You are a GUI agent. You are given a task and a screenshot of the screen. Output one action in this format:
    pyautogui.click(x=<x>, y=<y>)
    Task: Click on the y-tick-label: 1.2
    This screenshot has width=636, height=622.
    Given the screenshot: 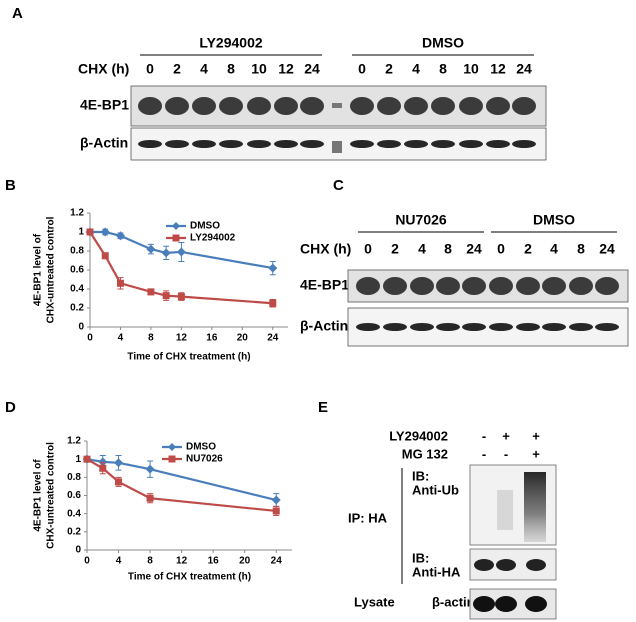 What is the action you would take?
    pyautogui.click(x=77, y=213)
    